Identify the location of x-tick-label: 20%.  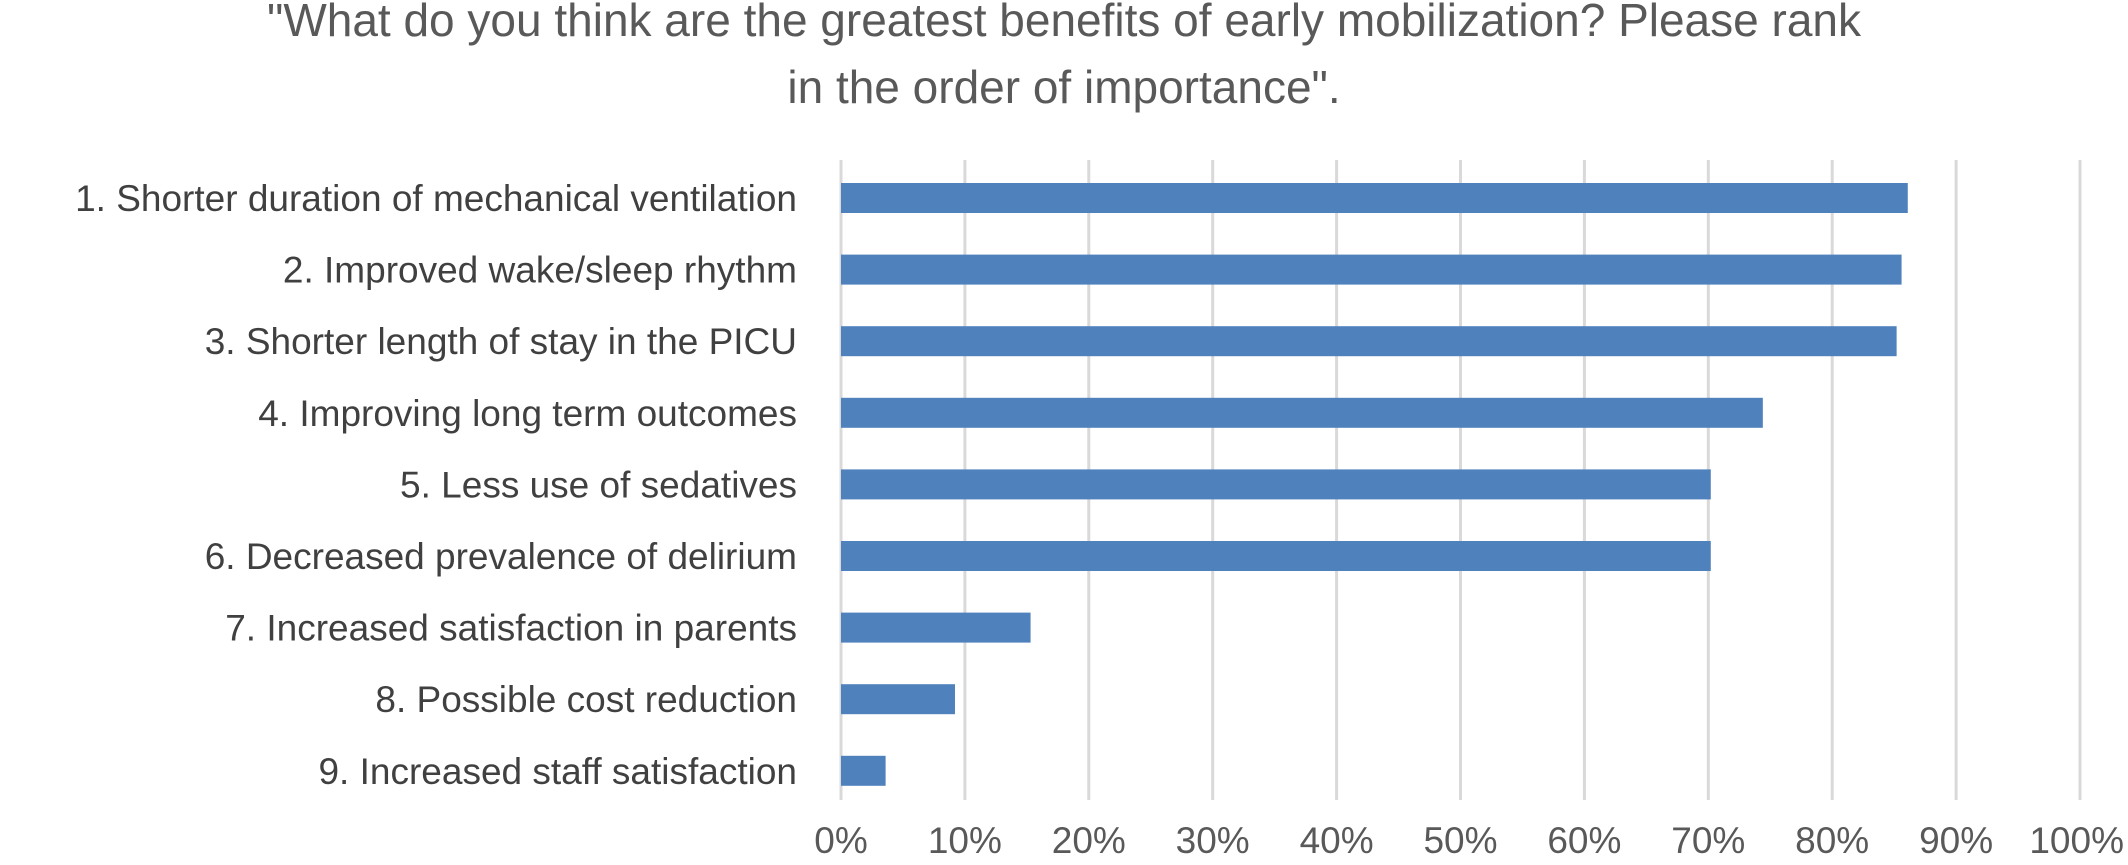
(1089, 840).